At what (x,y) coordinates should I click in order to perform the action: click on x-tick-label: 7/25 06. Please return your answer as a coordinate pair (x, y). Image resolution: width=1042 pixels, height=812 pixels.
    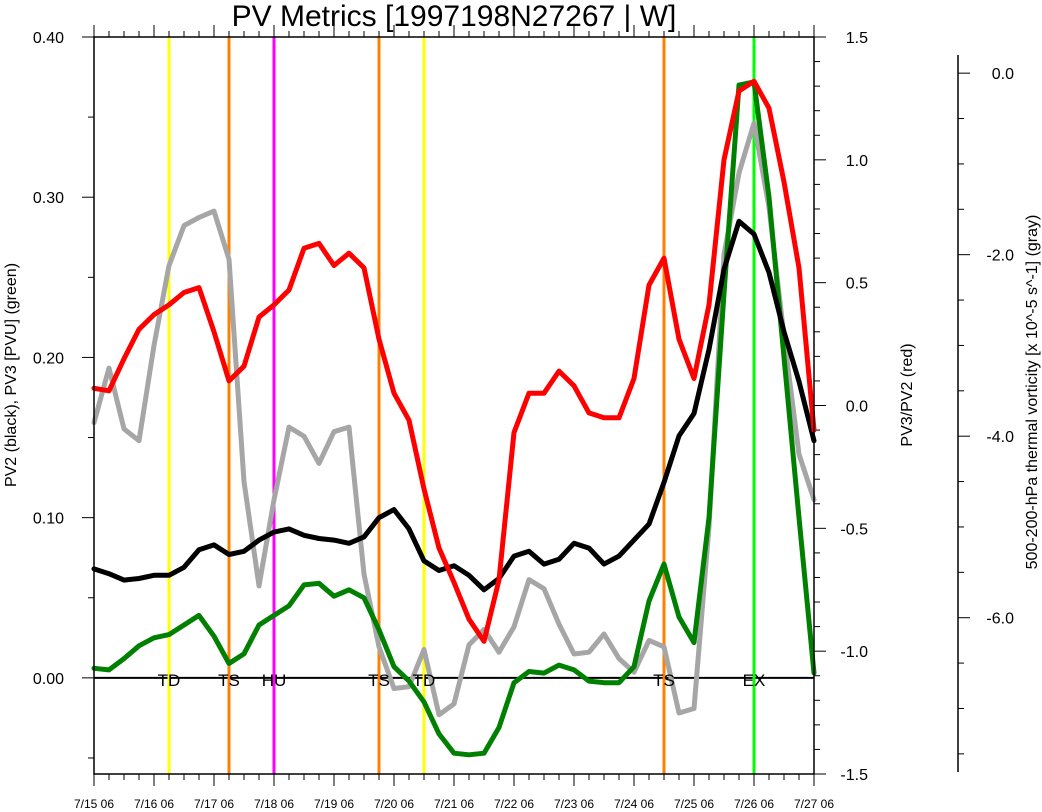
    Looking at the image, I should click on (694, 804).